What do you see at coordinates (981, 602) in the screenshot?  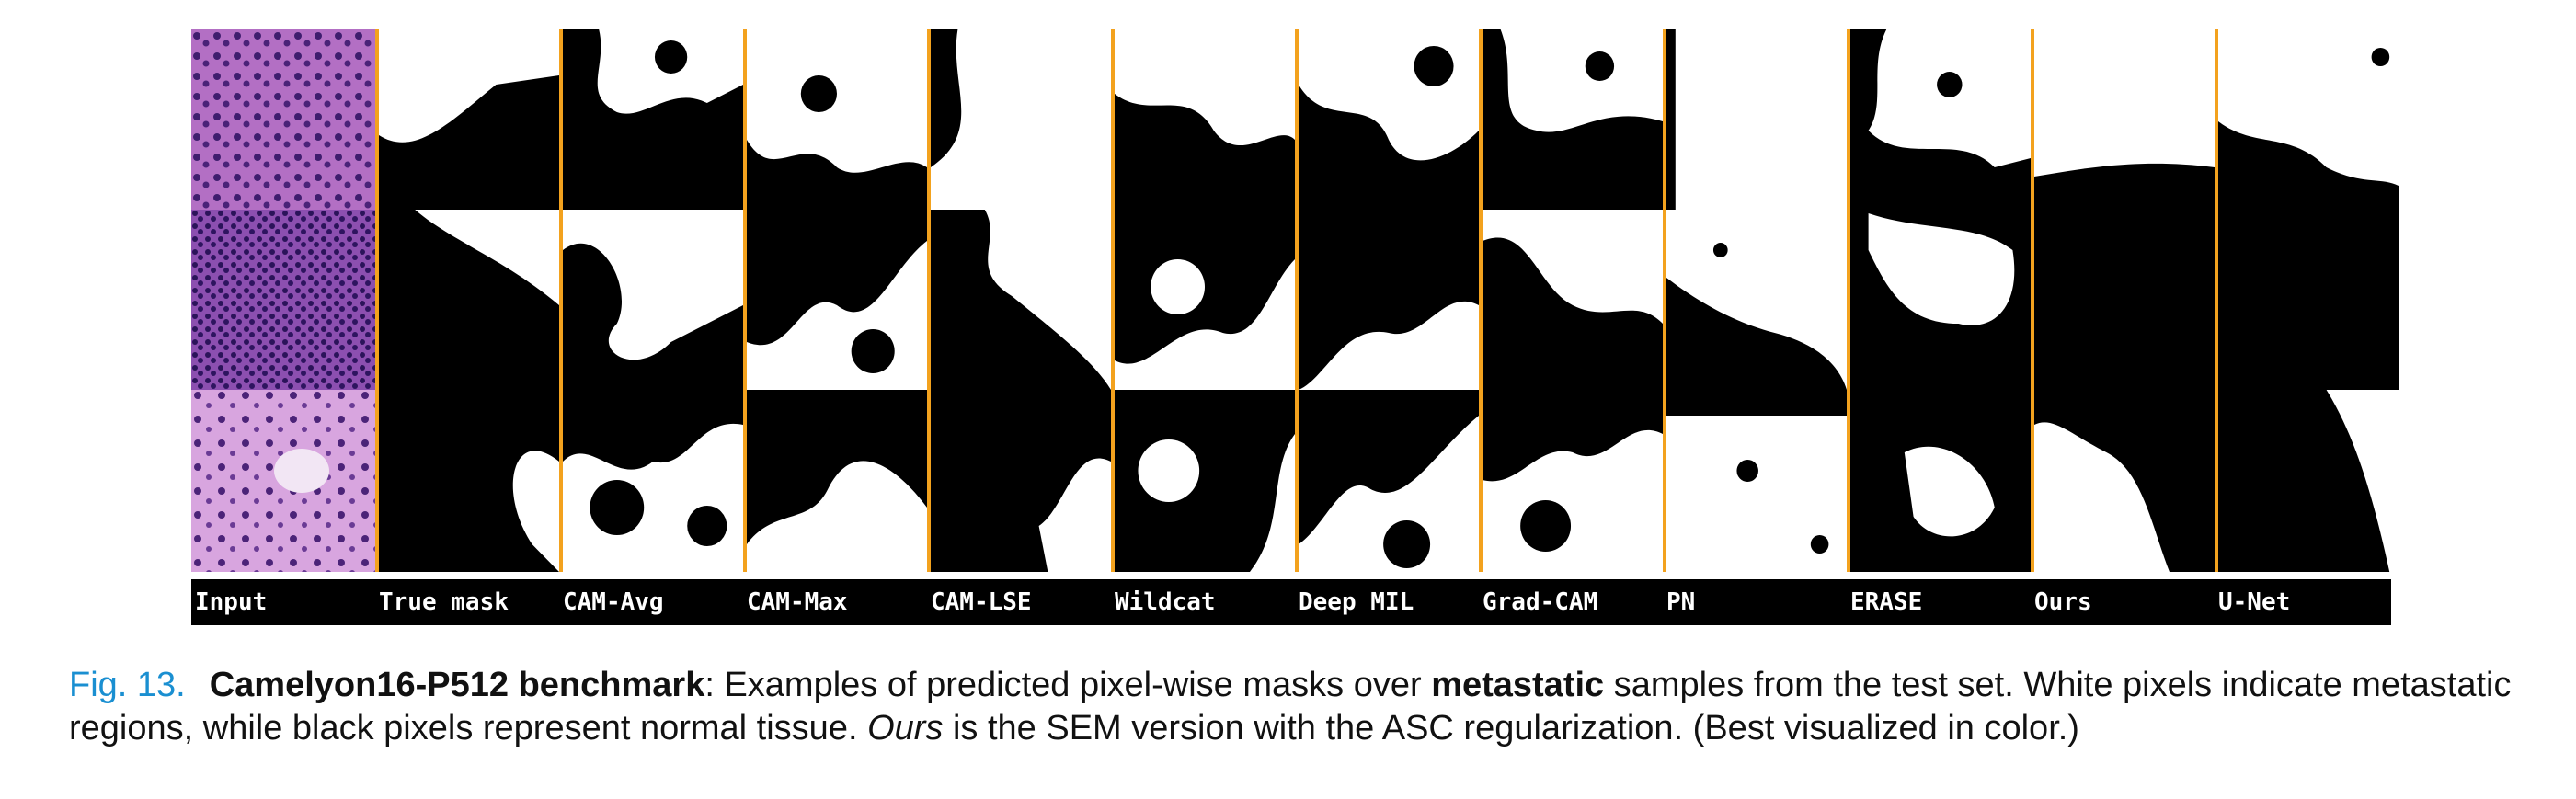 I see `label-cam-lse: CAM-LSE` at bounding box center [981, 602].